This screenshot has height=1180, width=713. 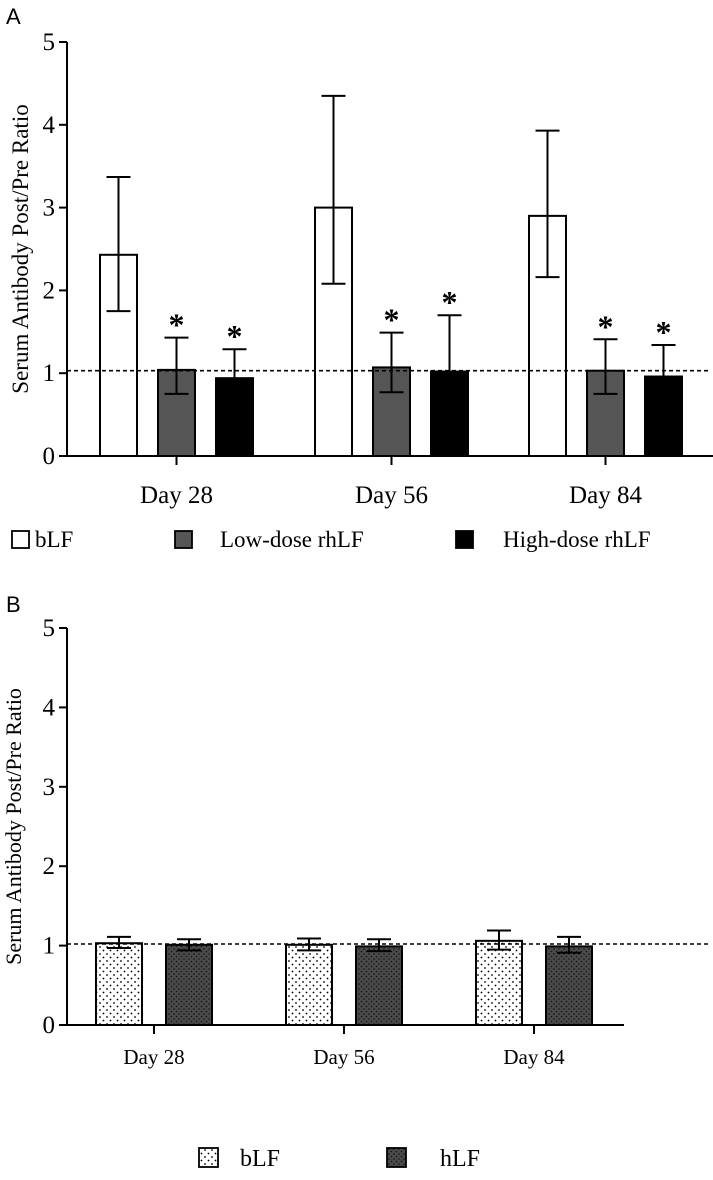 What do you see at coordinates (292, 539) in the screenshot?
I see `legend-label: Low-dose rhLF` at bounding box center [292, 539].